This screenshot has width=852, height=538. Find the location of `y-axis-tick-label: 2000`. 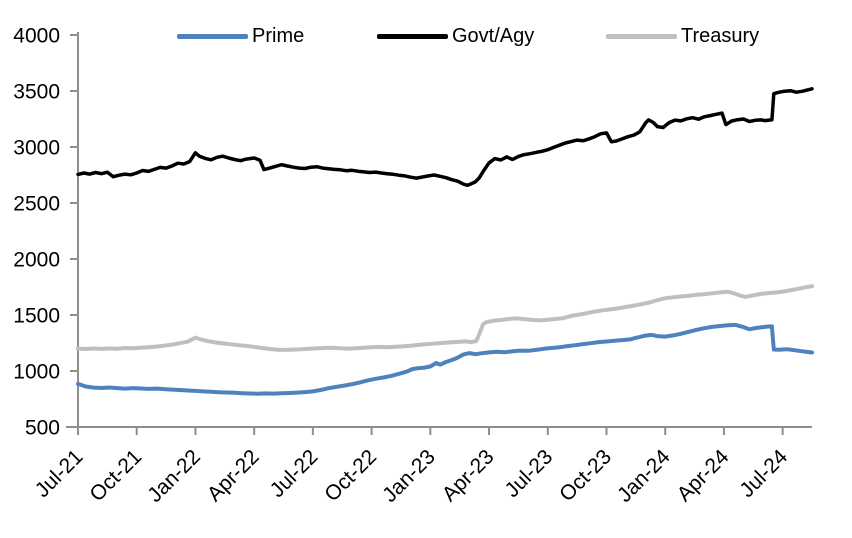

y-axis-tick-label: 2000 is located at coordinates (36, 260).